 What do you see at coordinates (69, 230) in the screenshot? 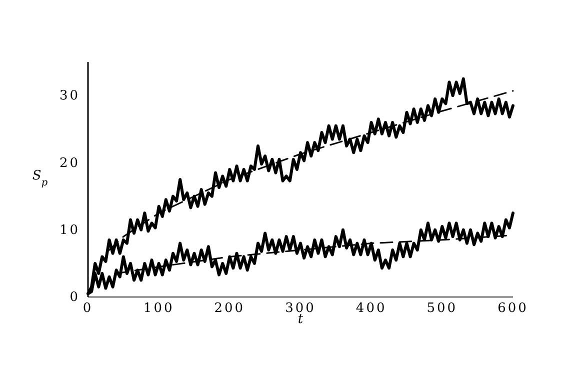
I see `y-tick-label: 10` at bounding box center [69, 230].